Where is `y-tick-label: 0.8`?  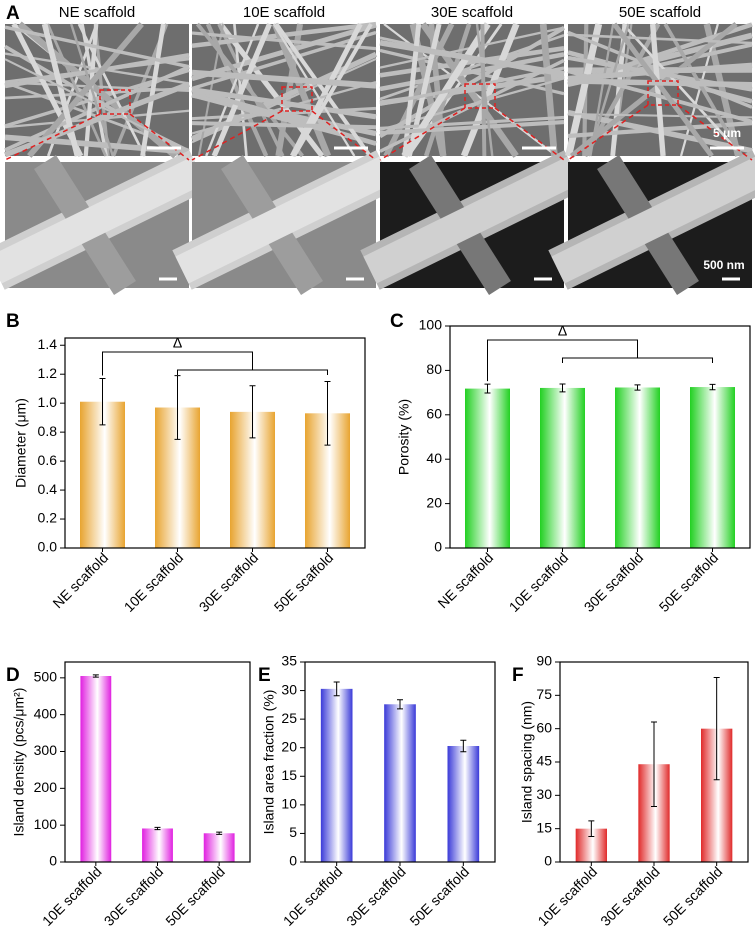 y-tick-label: 0.8 is located at coordinates (48, 431).